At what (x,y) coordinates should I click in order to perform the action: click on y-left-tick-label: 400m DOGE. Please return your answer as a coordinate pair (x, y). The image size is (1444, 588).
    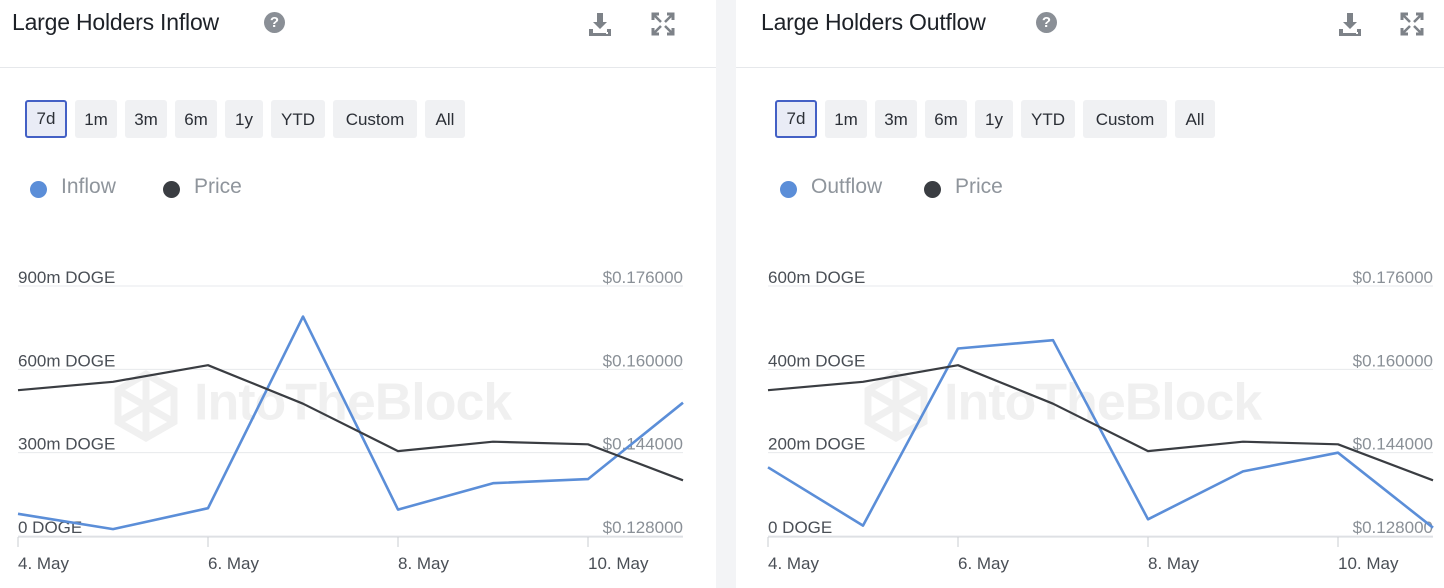
    Looking at the image, I should click on (816, 360).